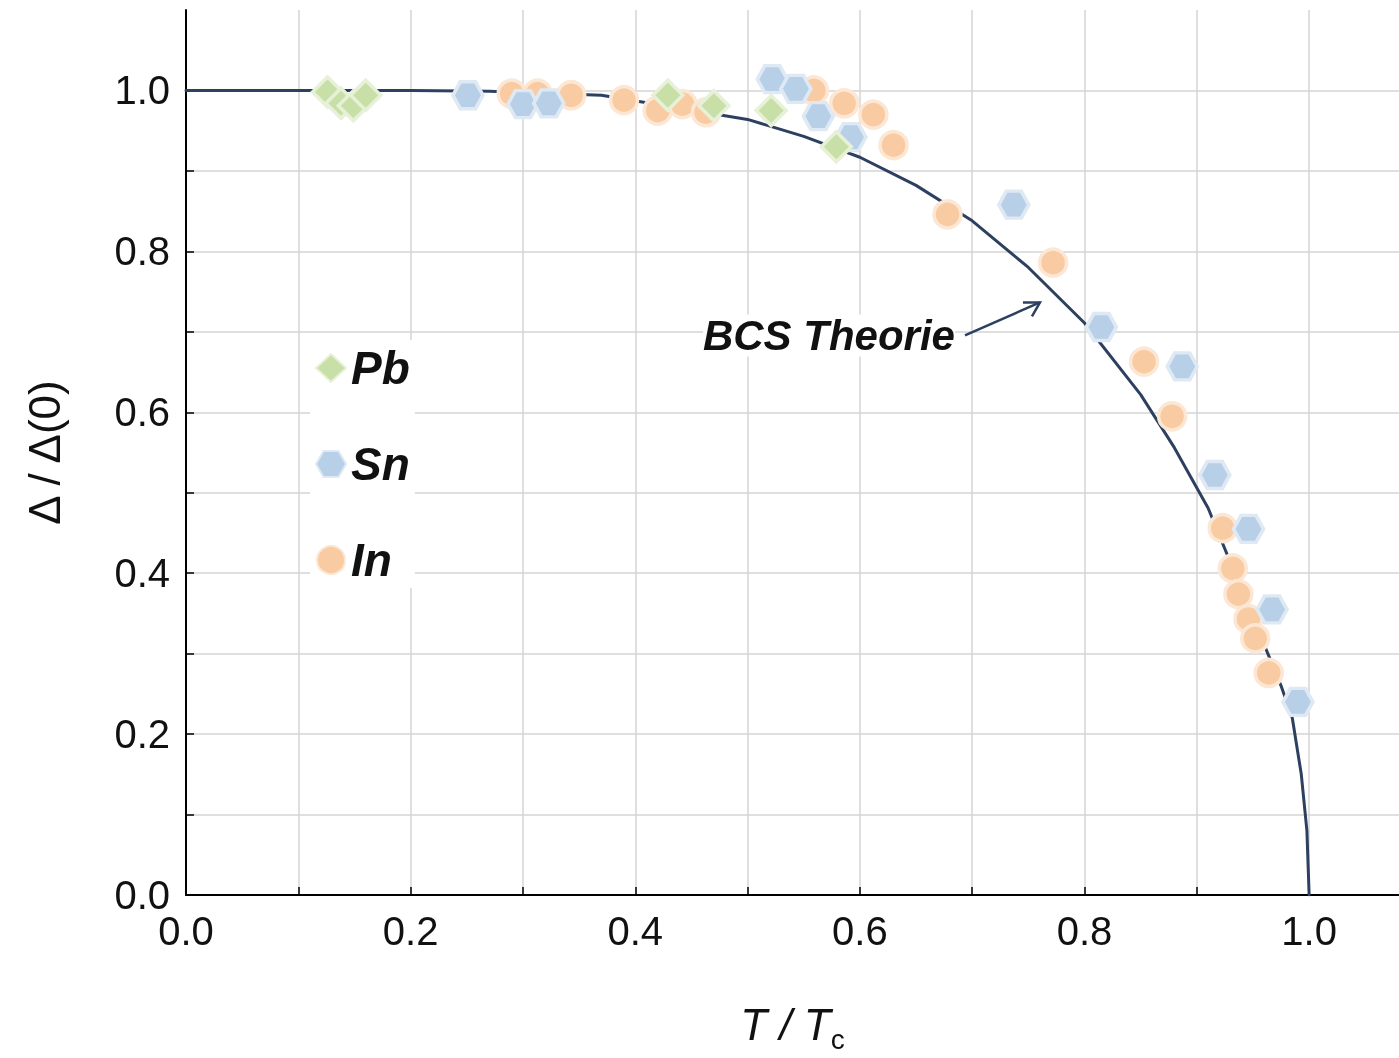  Describe the element at coordinates (380, 464) in the screenshot. I see `legend-label: Sn` at that location.